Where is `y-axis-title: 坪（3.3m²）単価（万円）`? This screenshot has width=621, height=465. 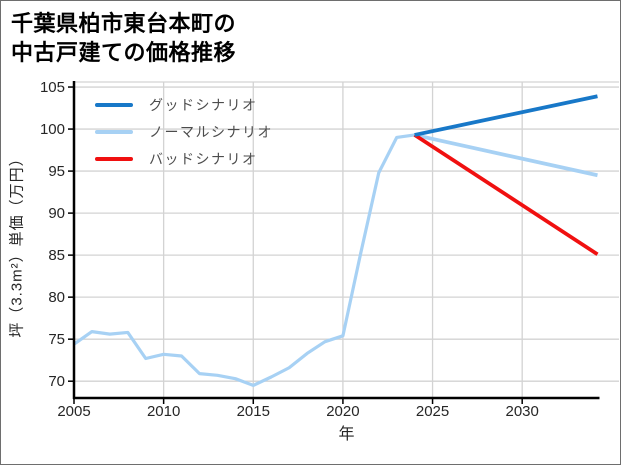 y-axis-title: 坪（3.3m²）単価（万円） is located at coordinates (17, 244).